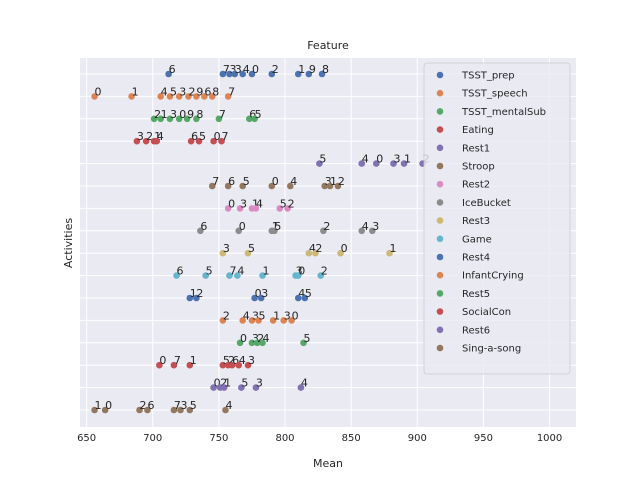 The width and height of the screenshot is (640, 480). I want to click on legend-entry: TSST_speech, so click(494, 94).